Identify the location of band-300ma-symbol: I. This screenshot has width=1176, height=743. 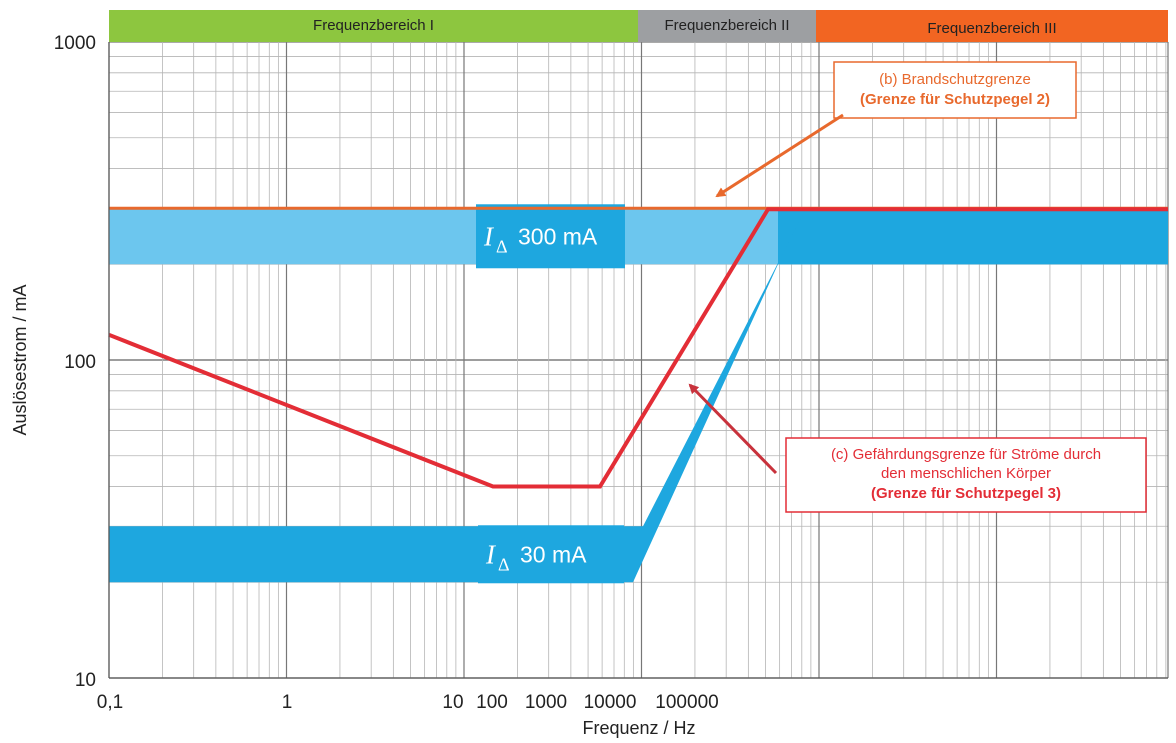
(489, 236).